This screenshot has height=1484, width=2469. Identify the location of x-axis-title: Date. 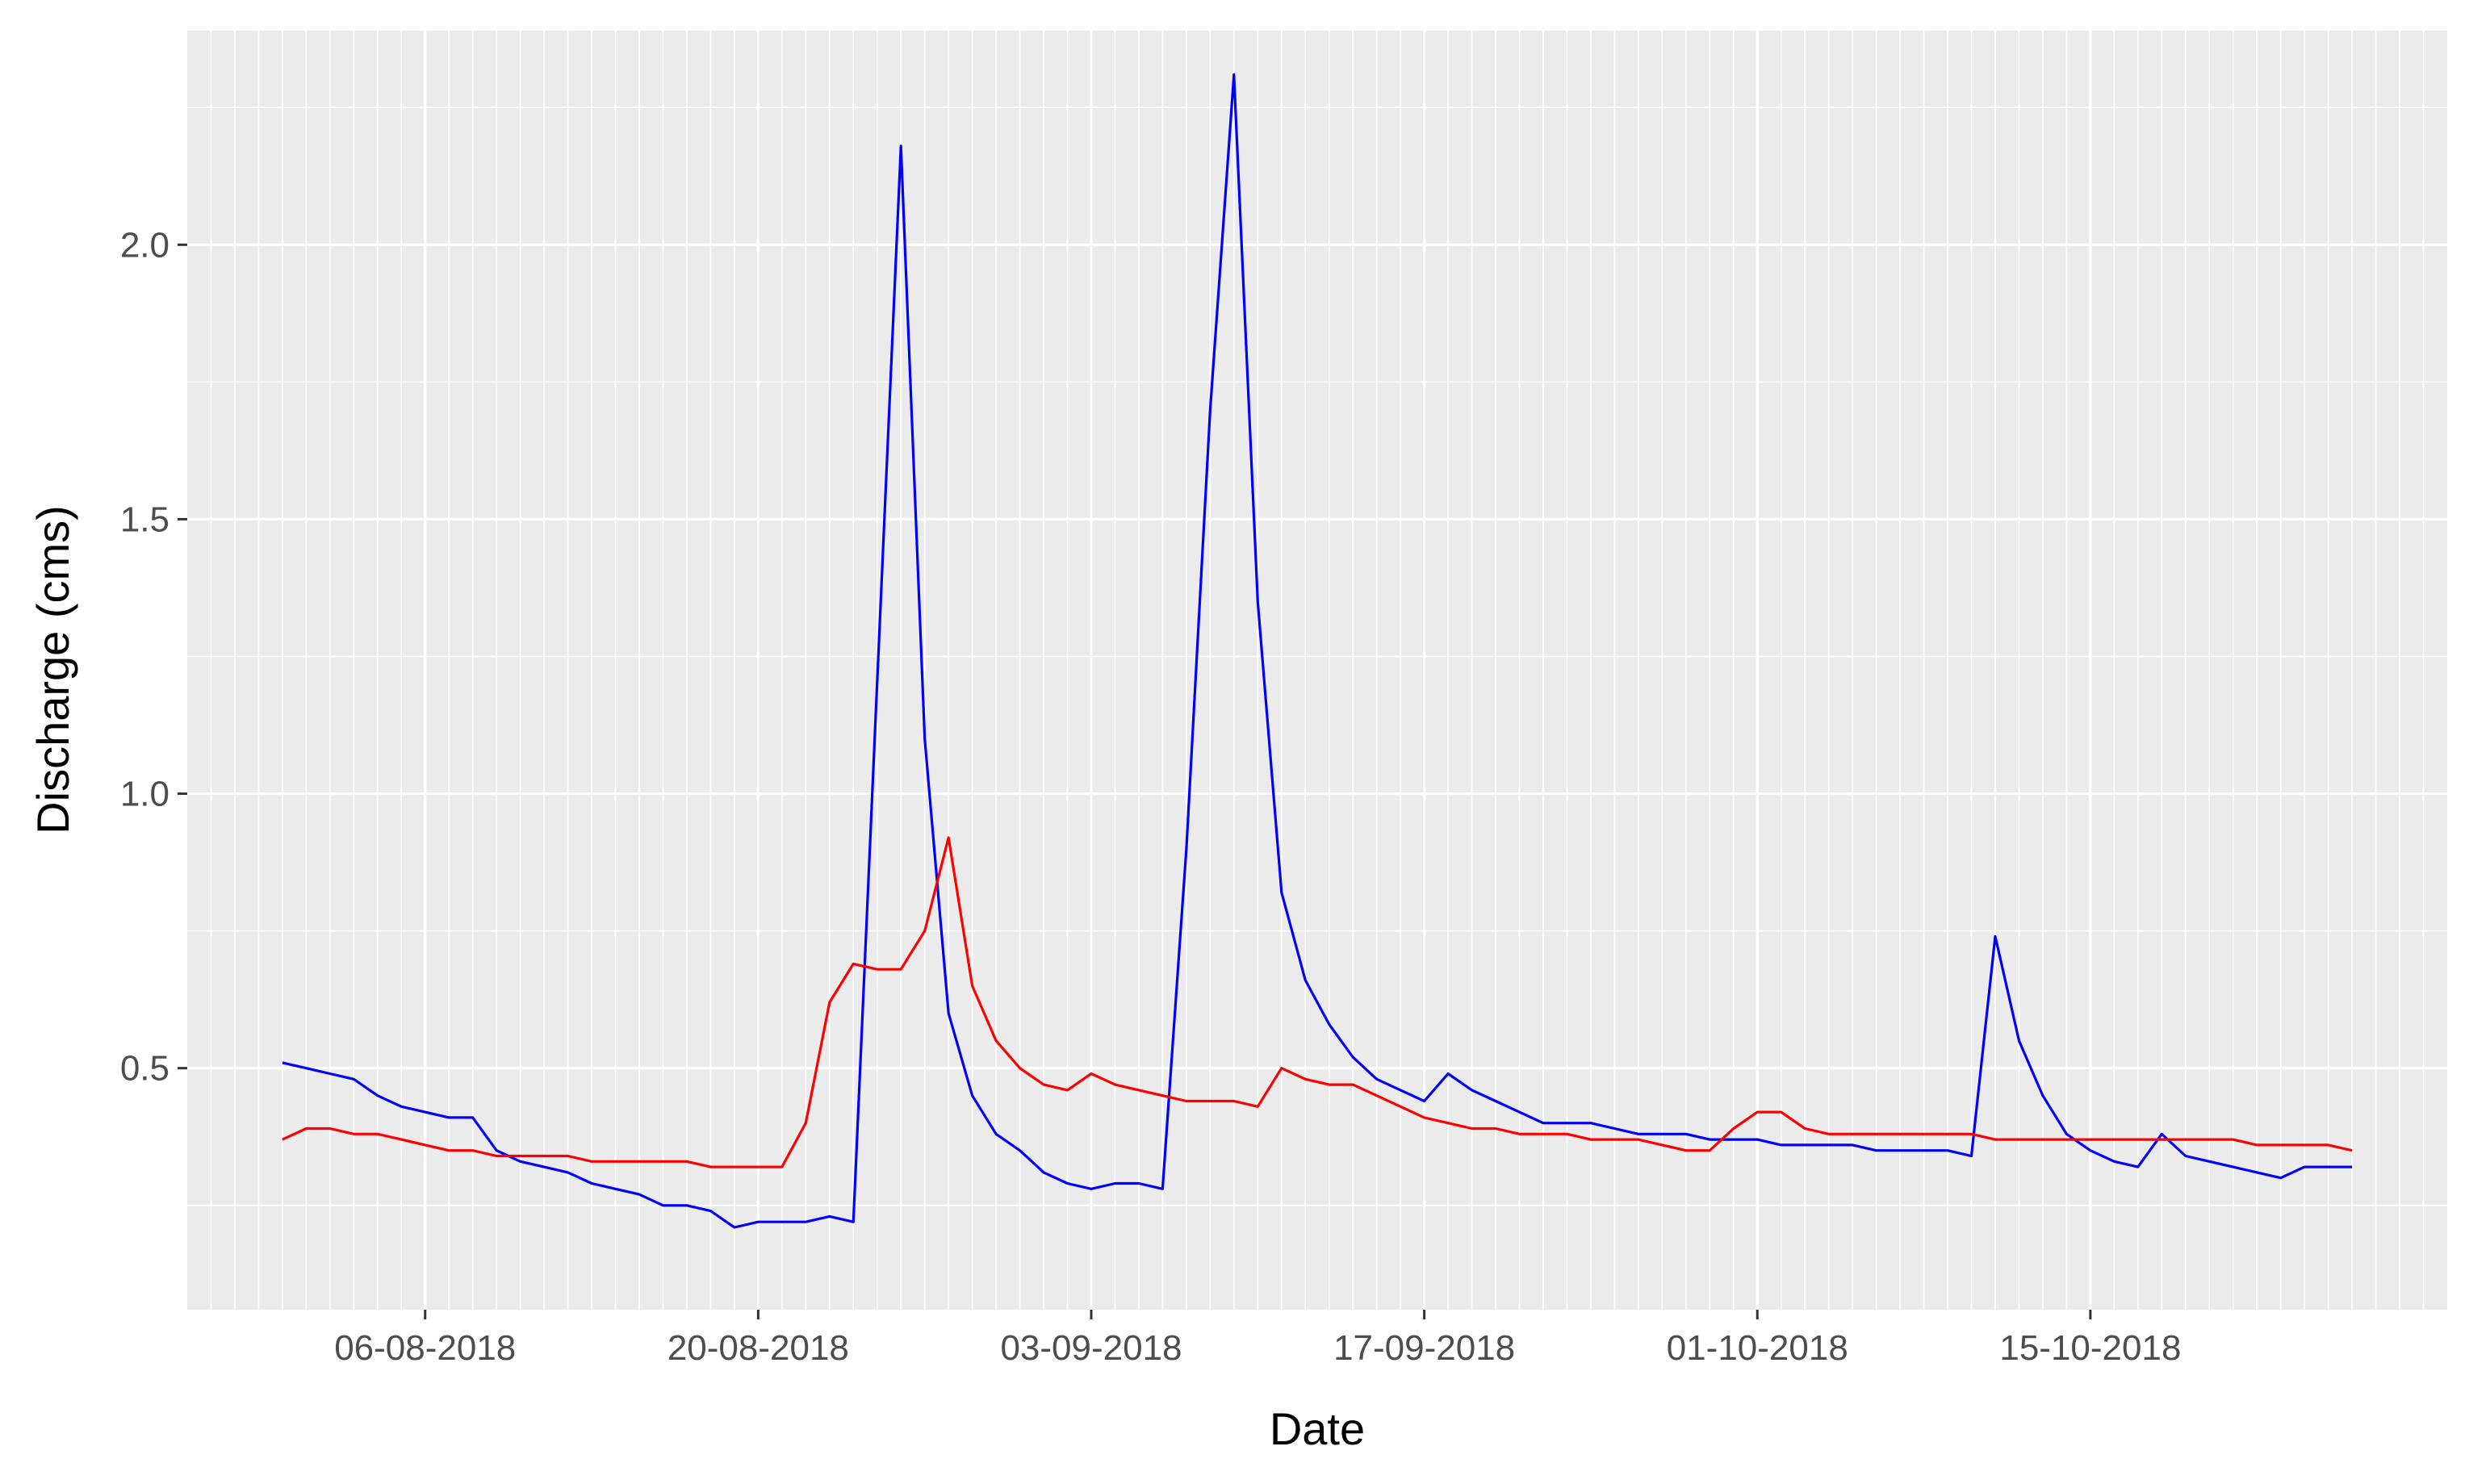
(1317, 1428).